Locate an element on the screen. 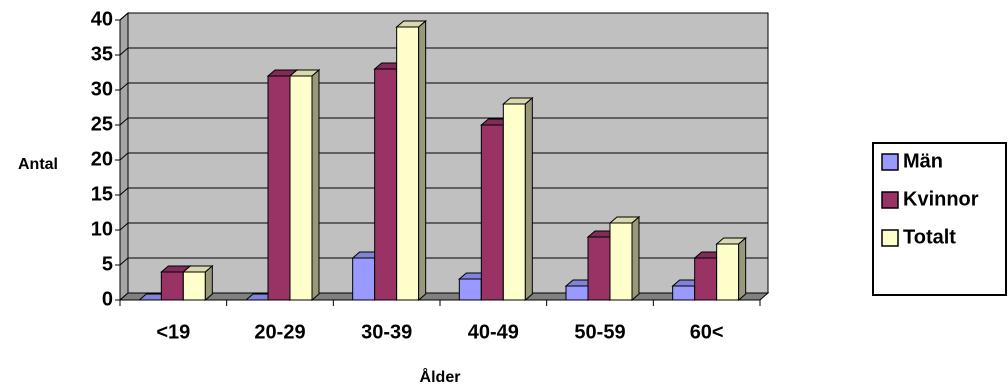 This screenshot has height=387, width=1008. y-tick-label: 25 is located at coordinates (102, 124).